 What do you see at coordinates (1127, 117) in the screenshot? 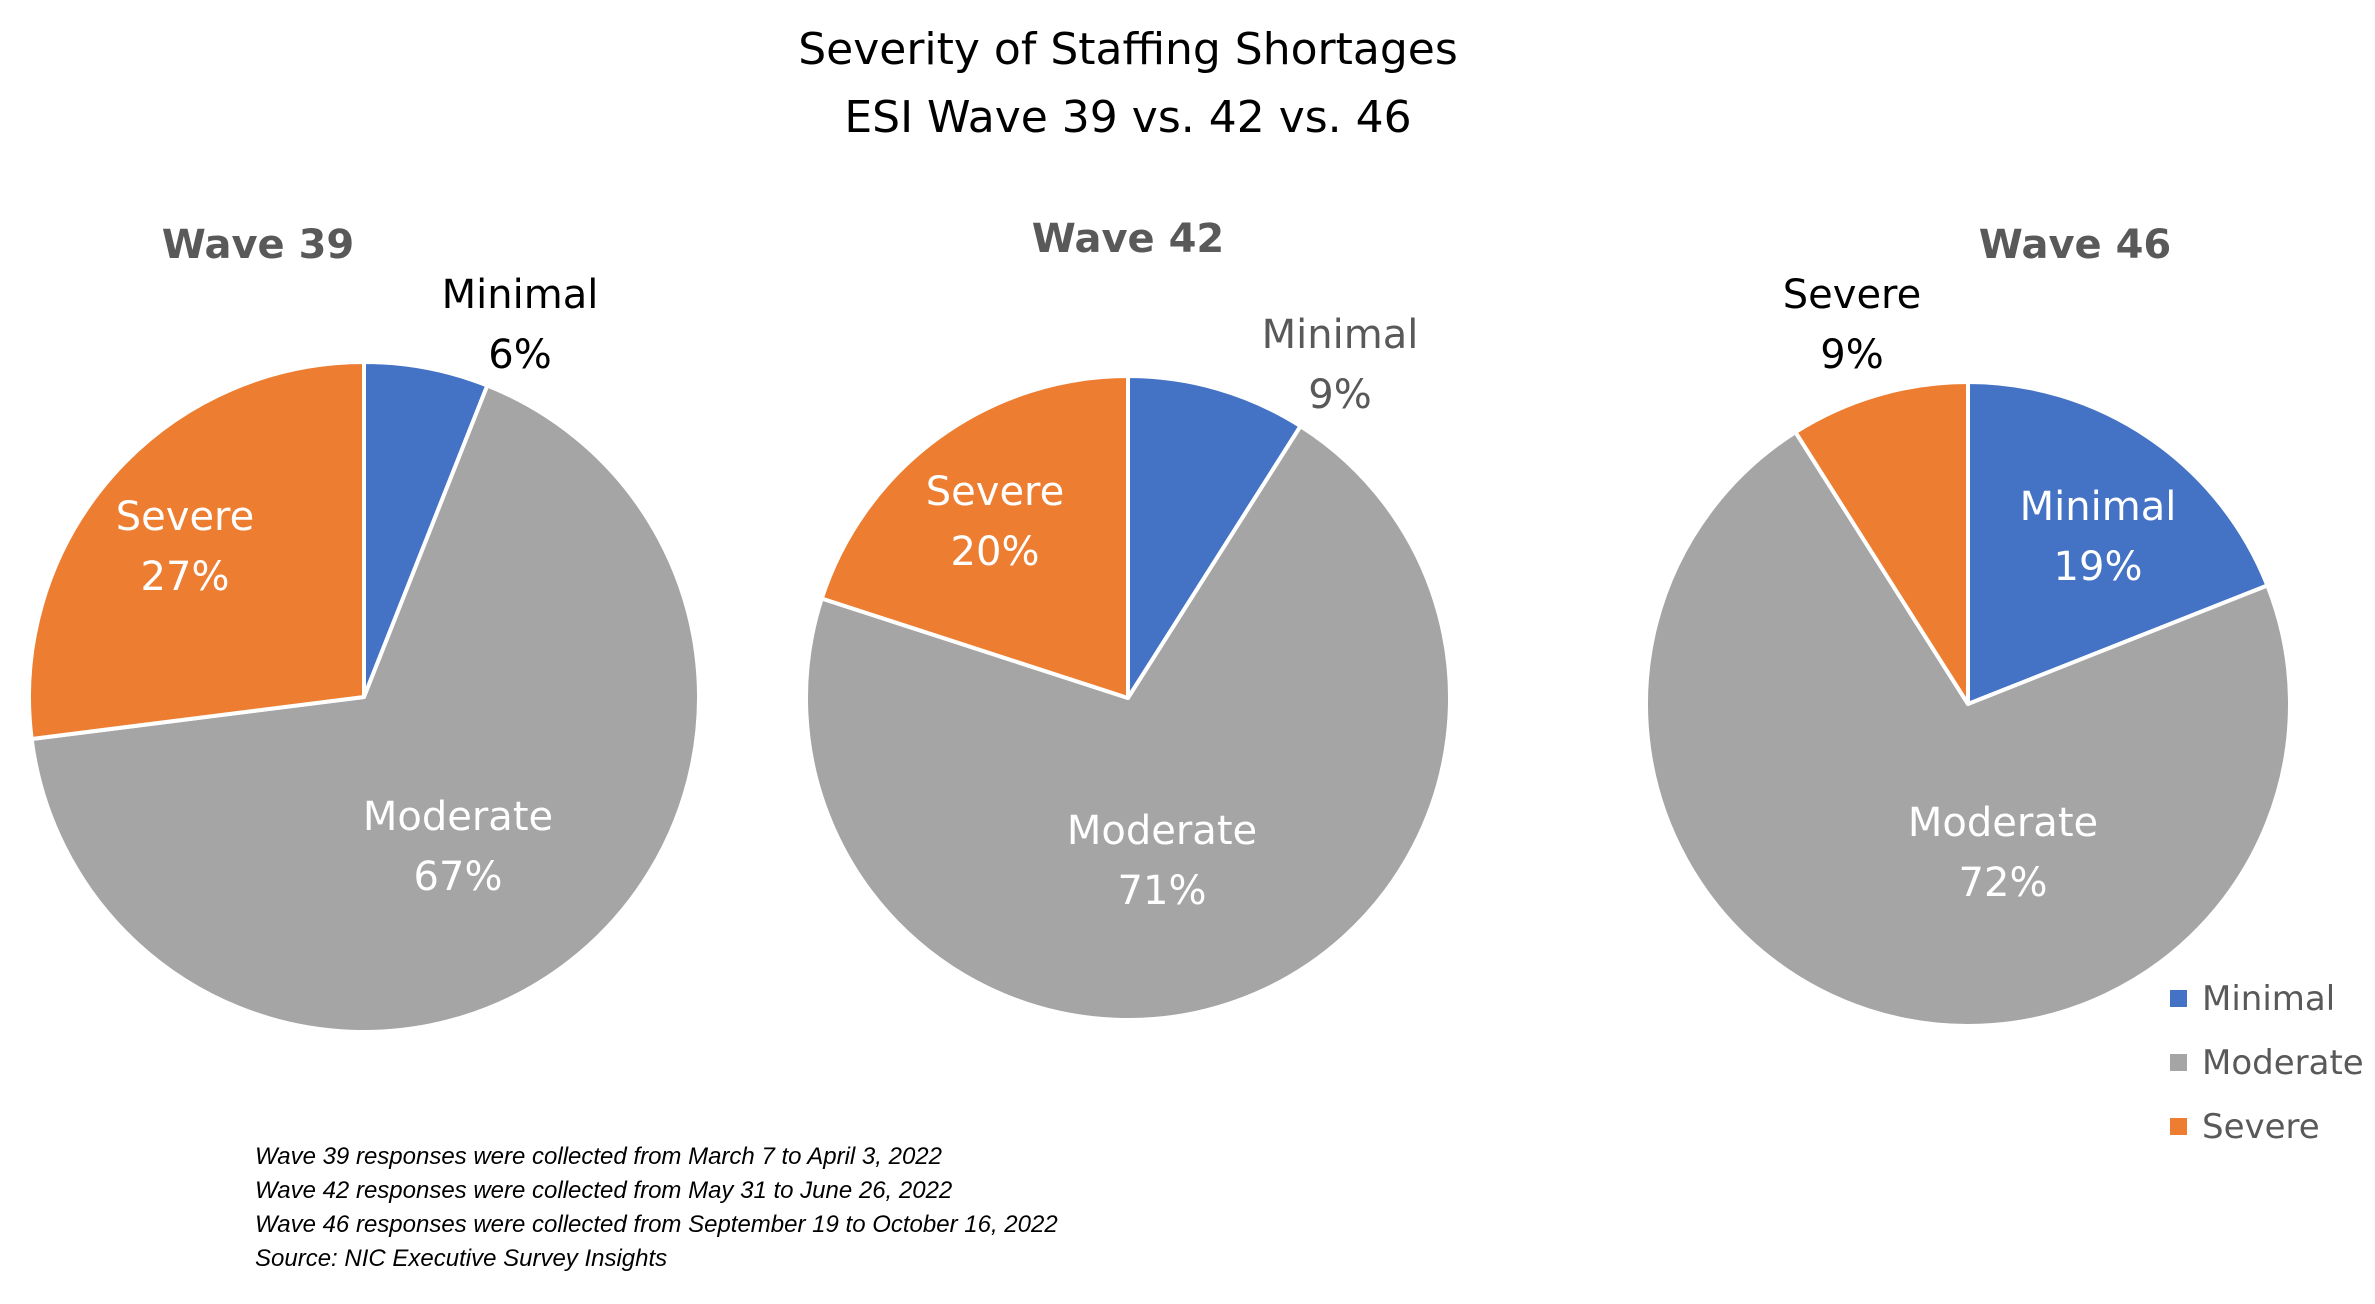
I see `chart-subtitle: ESI Wave 39 vs. 42 vs. 46` at bounding box center [1127, 117].